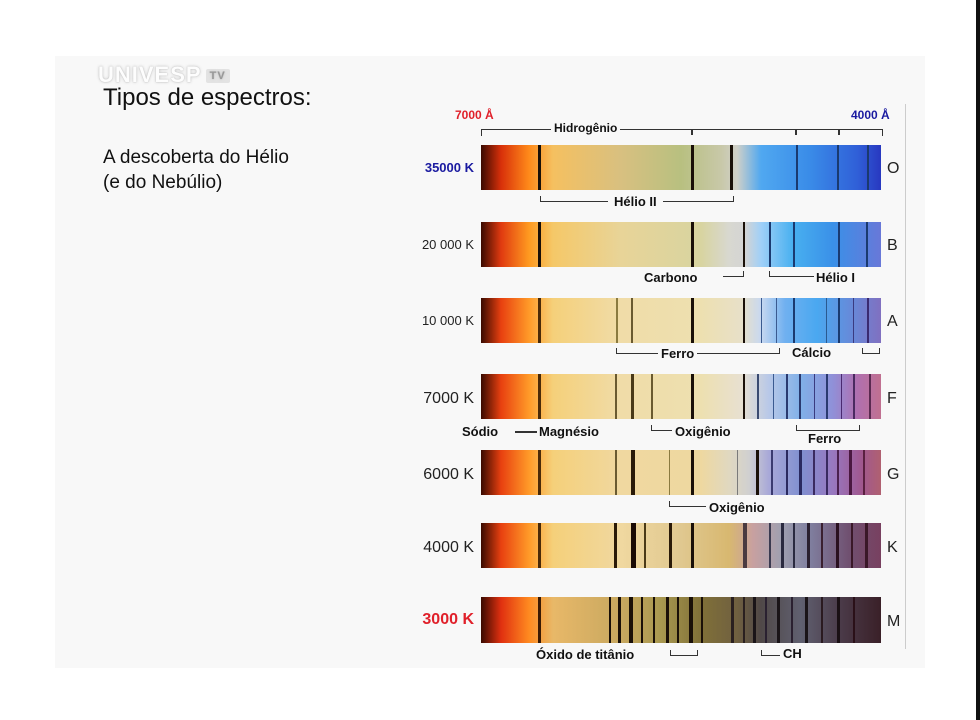 The height and width of the screenshot is (720, 980). What do you see at coordinates (703, 431) in the screenshot?
I see `annotation-oxigenio-f: Oxigênio` at bounding box center [703, 431].